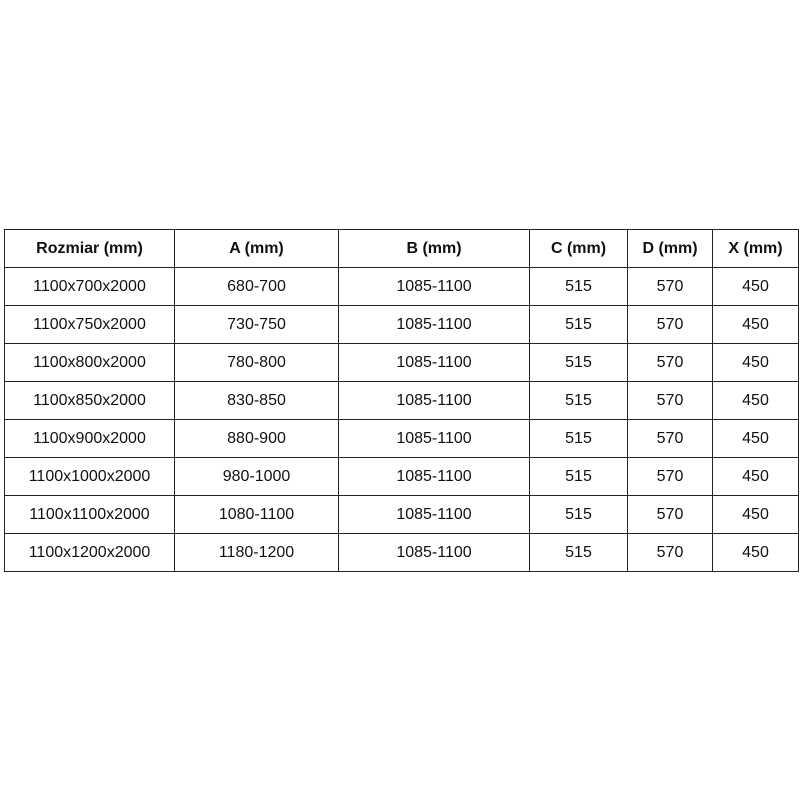 The image size is (800, 800). Describe the element at coordinates (256, 248) in the screenshot. I see `column-header: A (mm)` at that location.